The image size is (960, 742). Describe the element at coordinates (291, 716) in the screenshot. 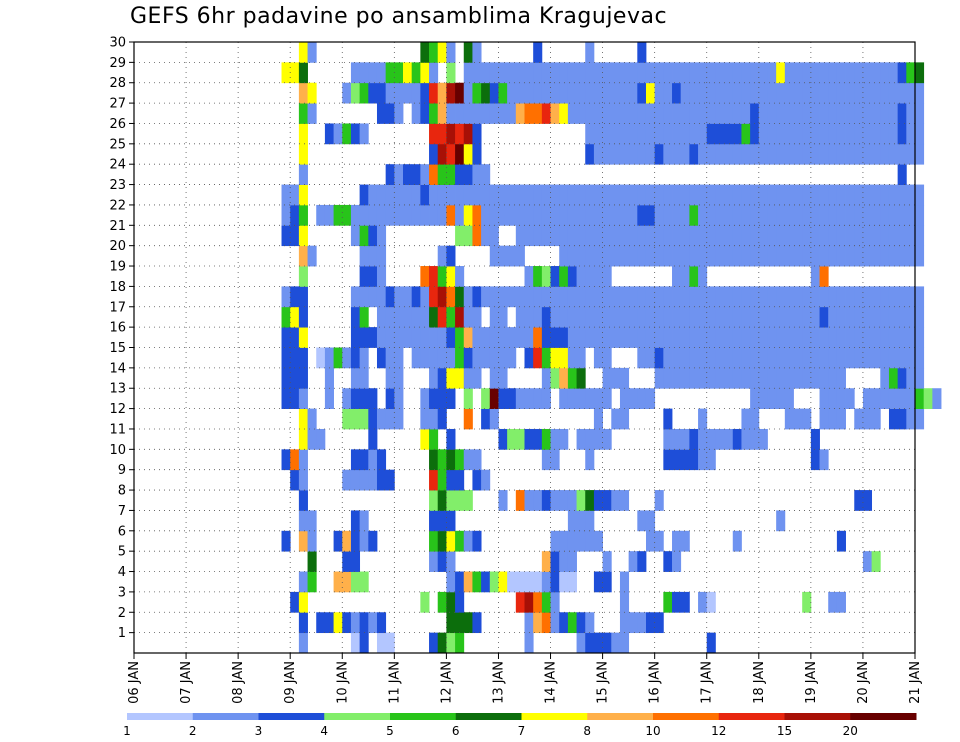

I see `colorbar-swatch` at that location.